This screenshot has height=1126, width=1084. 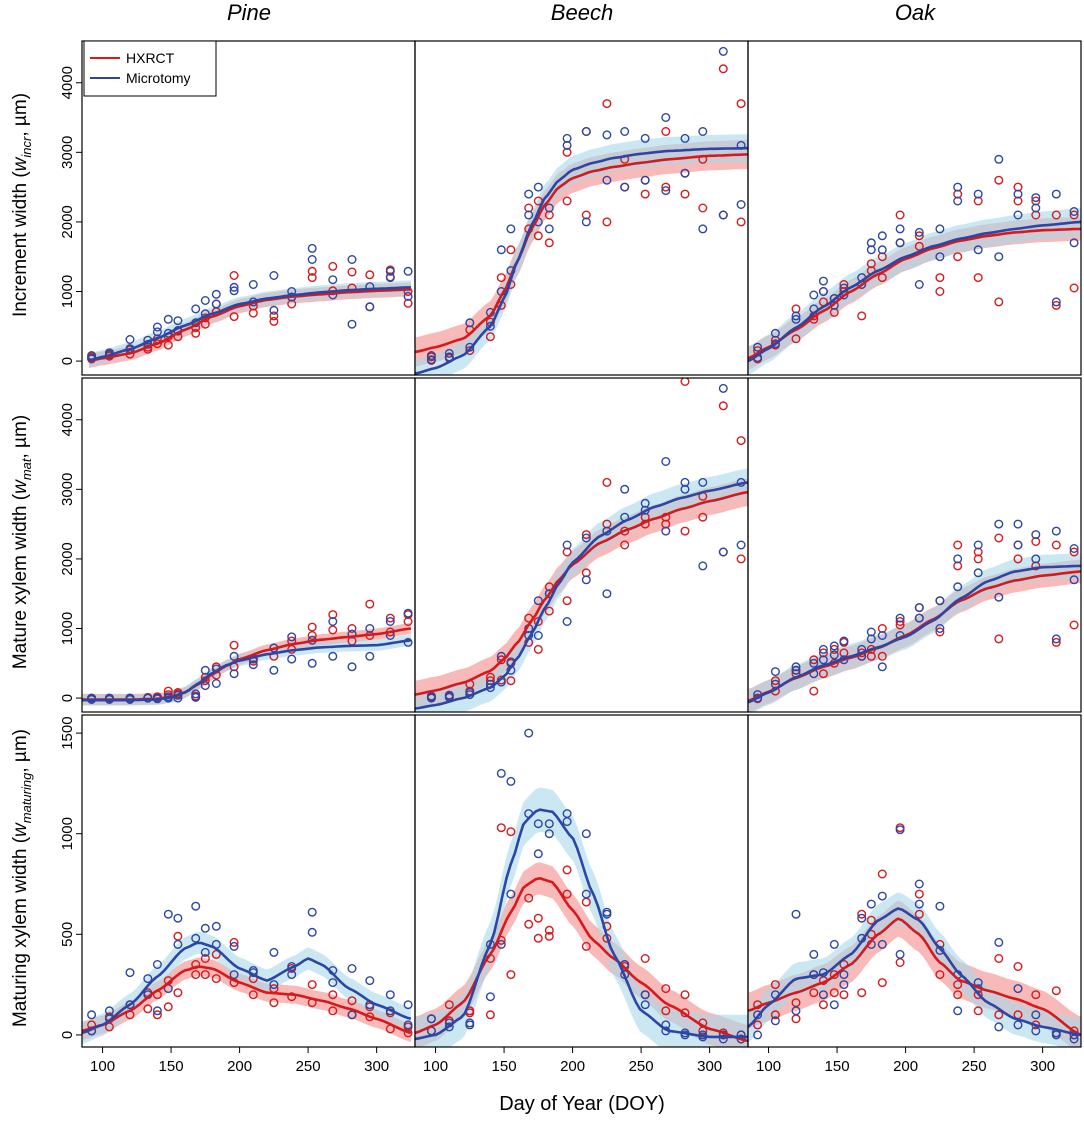 I want to click on y-tick-label: 1000, so click(x=67, y=291).